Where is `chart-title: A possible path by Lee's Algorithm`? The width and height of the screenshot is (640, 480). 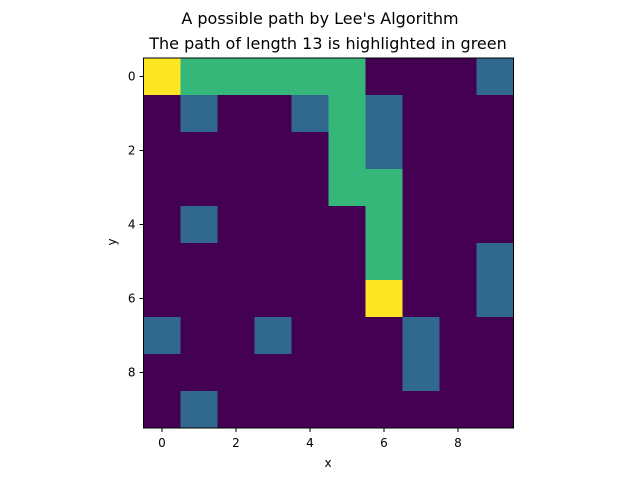
chart-title: A possible path by Lee's Algorithm is located at coordinates (319, 18).